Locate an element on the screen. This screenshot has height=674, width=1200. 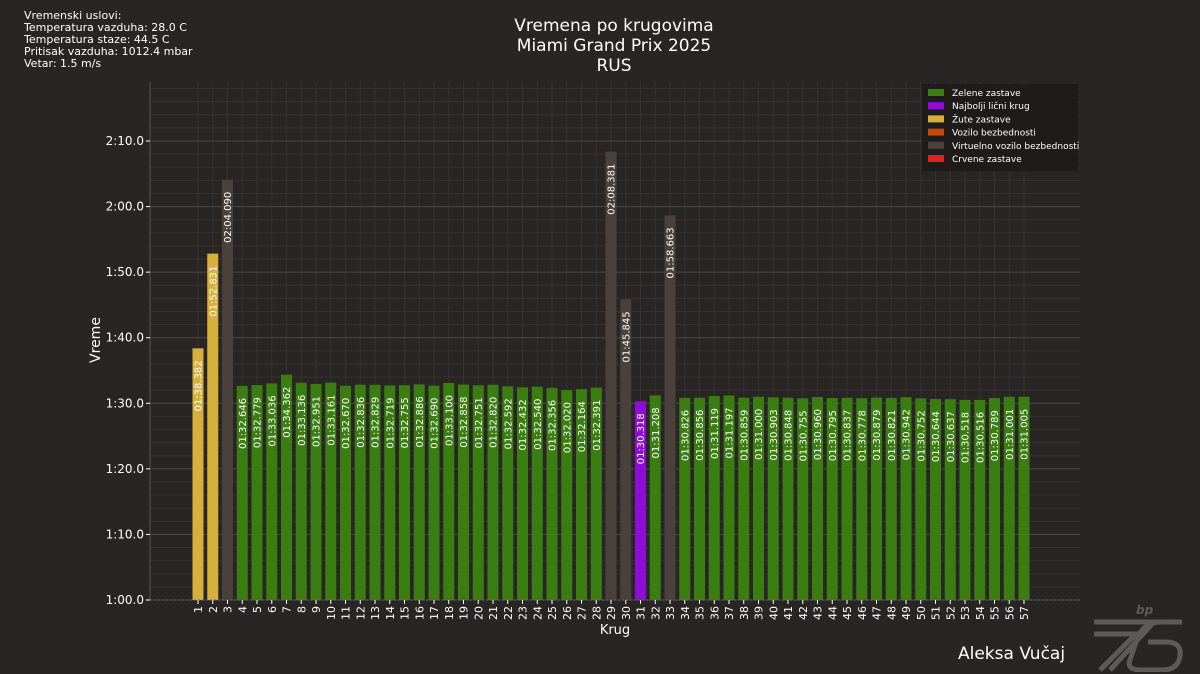
lap-time-label: 01:30.826 is located at coordinates (685, 435).